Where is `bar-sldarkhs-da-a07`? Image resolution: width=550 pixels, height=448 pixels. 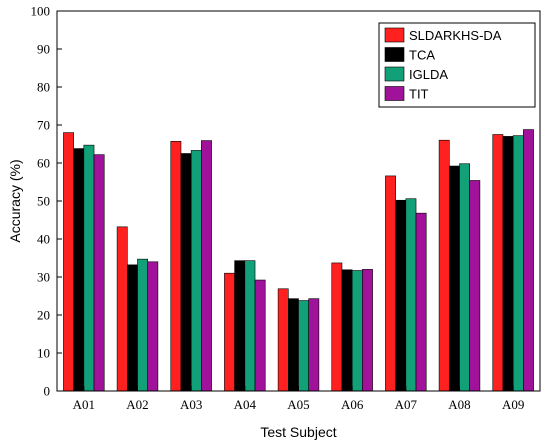 bar-sldarkhs-da-a07 is located at coordinates (390, 283).